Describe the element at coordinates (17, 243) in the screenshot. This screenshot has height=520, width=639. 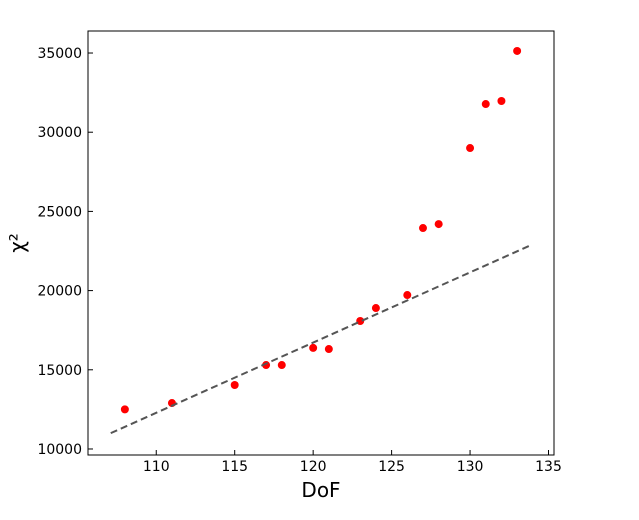
I see `y-axis-label: χ²` at that location.